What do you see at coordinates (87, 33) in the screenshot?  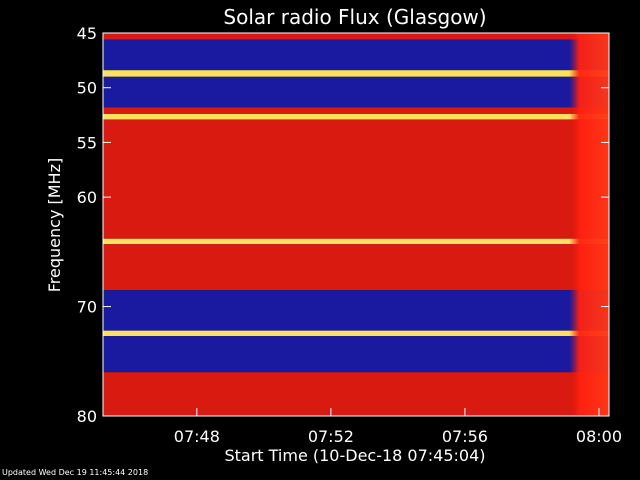 I see `y-tick-label: 45` at bounding box center [87, 33].